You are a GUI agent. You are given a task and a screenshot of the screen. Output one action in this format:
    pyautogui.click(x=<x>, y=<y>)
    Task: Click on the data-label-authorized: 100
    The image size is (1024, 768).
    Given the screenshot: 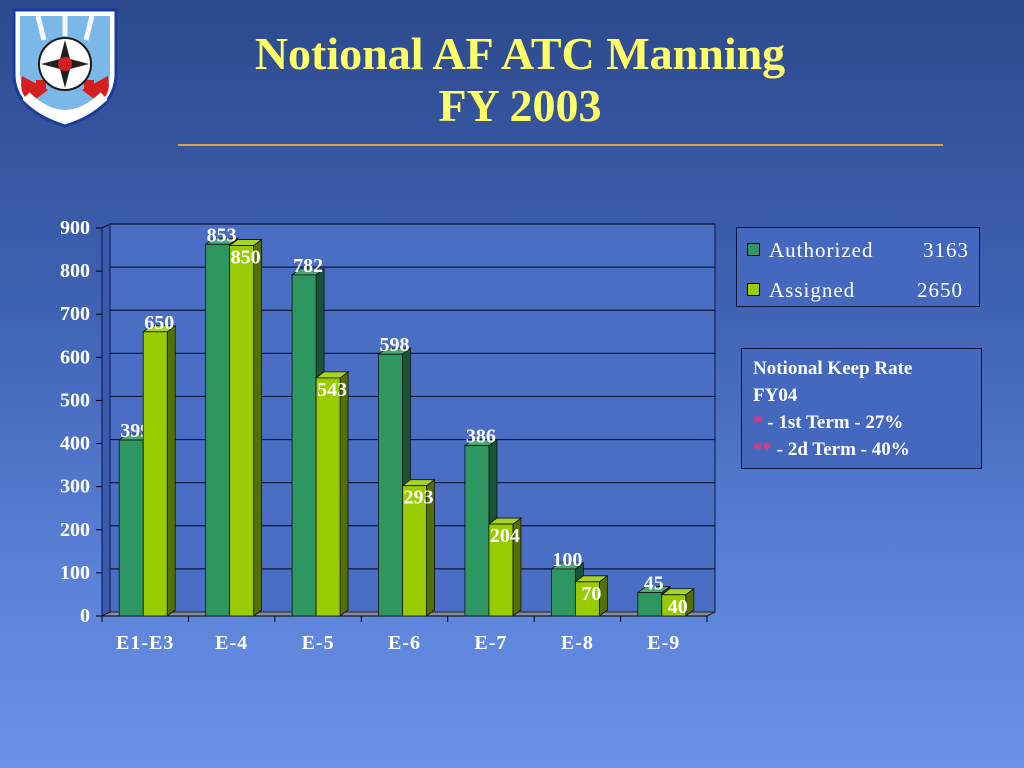 What is the action you would take?
    pyautogui.click(x=567, y=560)
    